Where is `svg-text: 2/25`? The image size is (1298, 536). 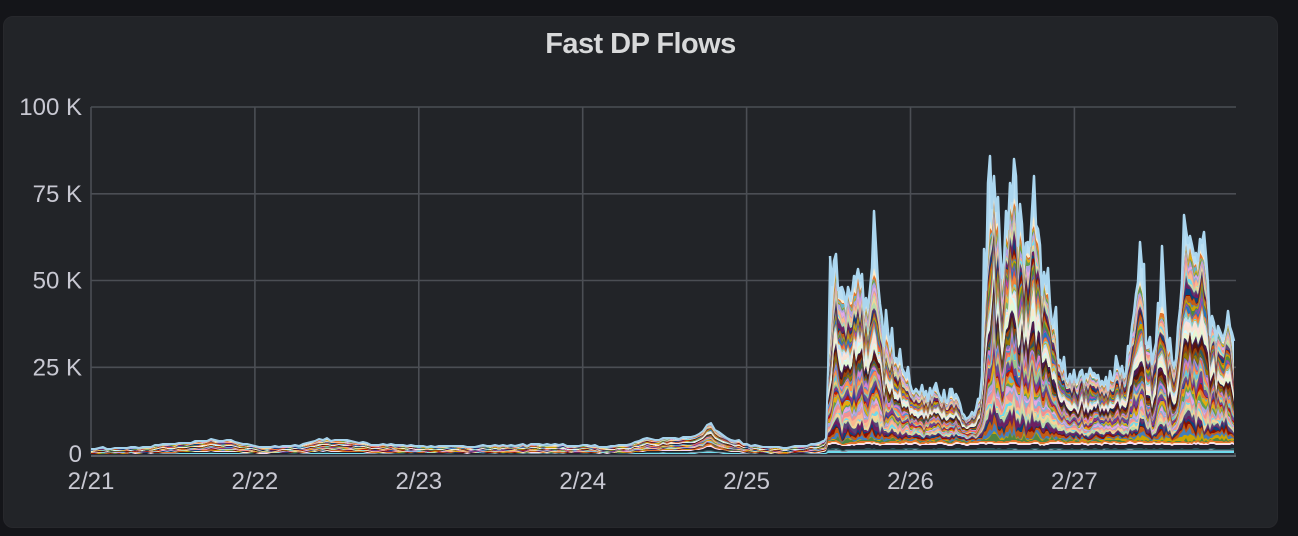
svg-text: 2/25 is located at coordinates (746, 481).